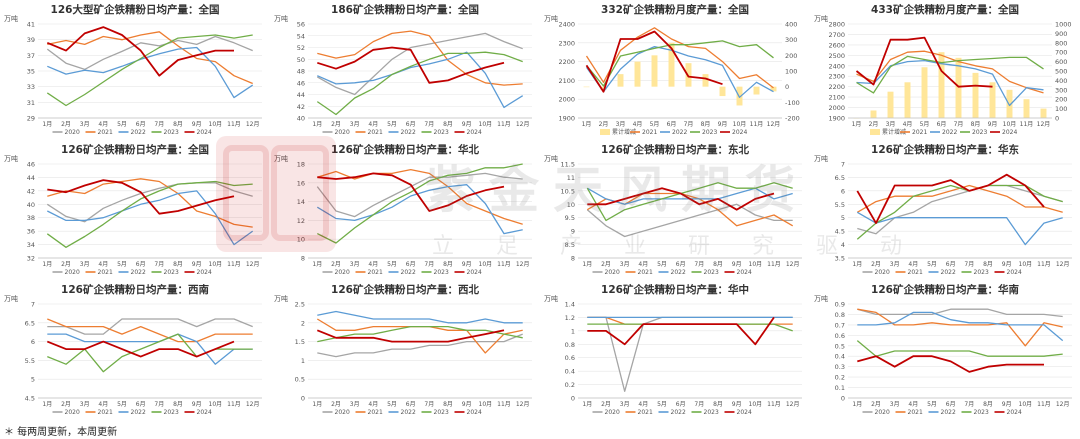 The height and width of the screenshot is (439, 1080). I want to click on y-tick-label: 48, so click(301, 72).